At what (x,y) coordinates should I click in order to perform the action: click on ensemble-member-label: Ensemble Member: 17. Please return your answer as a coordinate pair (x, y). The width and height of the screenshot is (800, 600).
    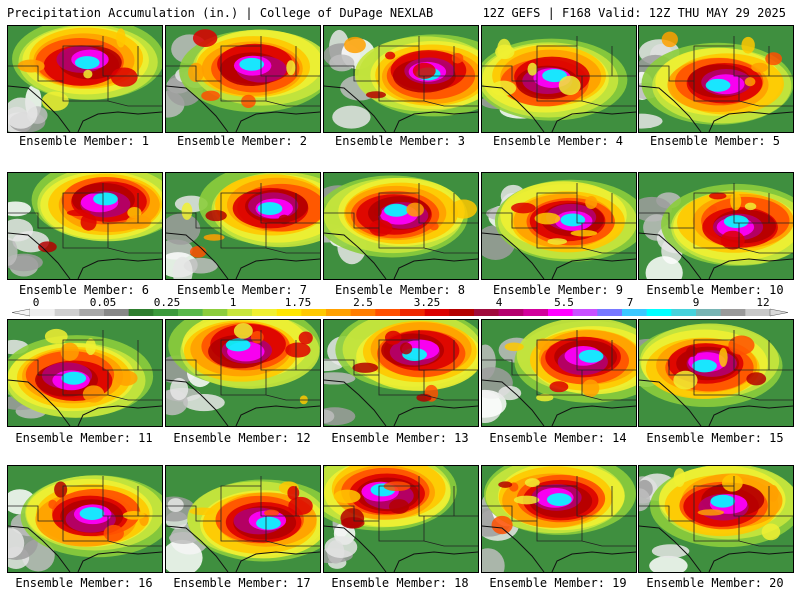
    Looking at the image, I should click on (242, 583).